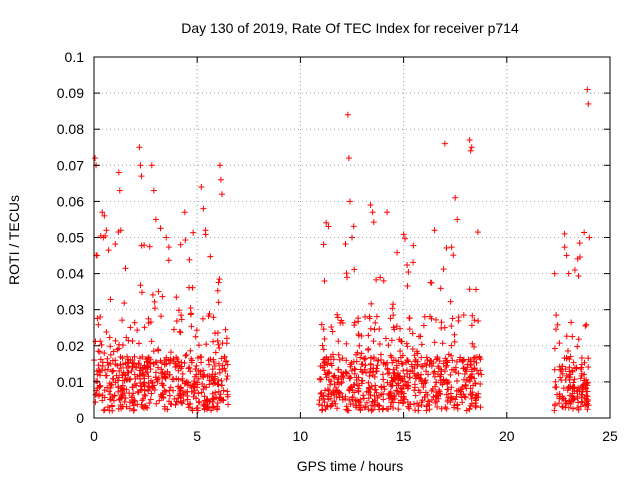 This screenshot has height=480, width=640. What do you see at coordinates (70, 201) in the screenshot?
I see `y-tick-label: 0.06` at bounding box center [70, 201].